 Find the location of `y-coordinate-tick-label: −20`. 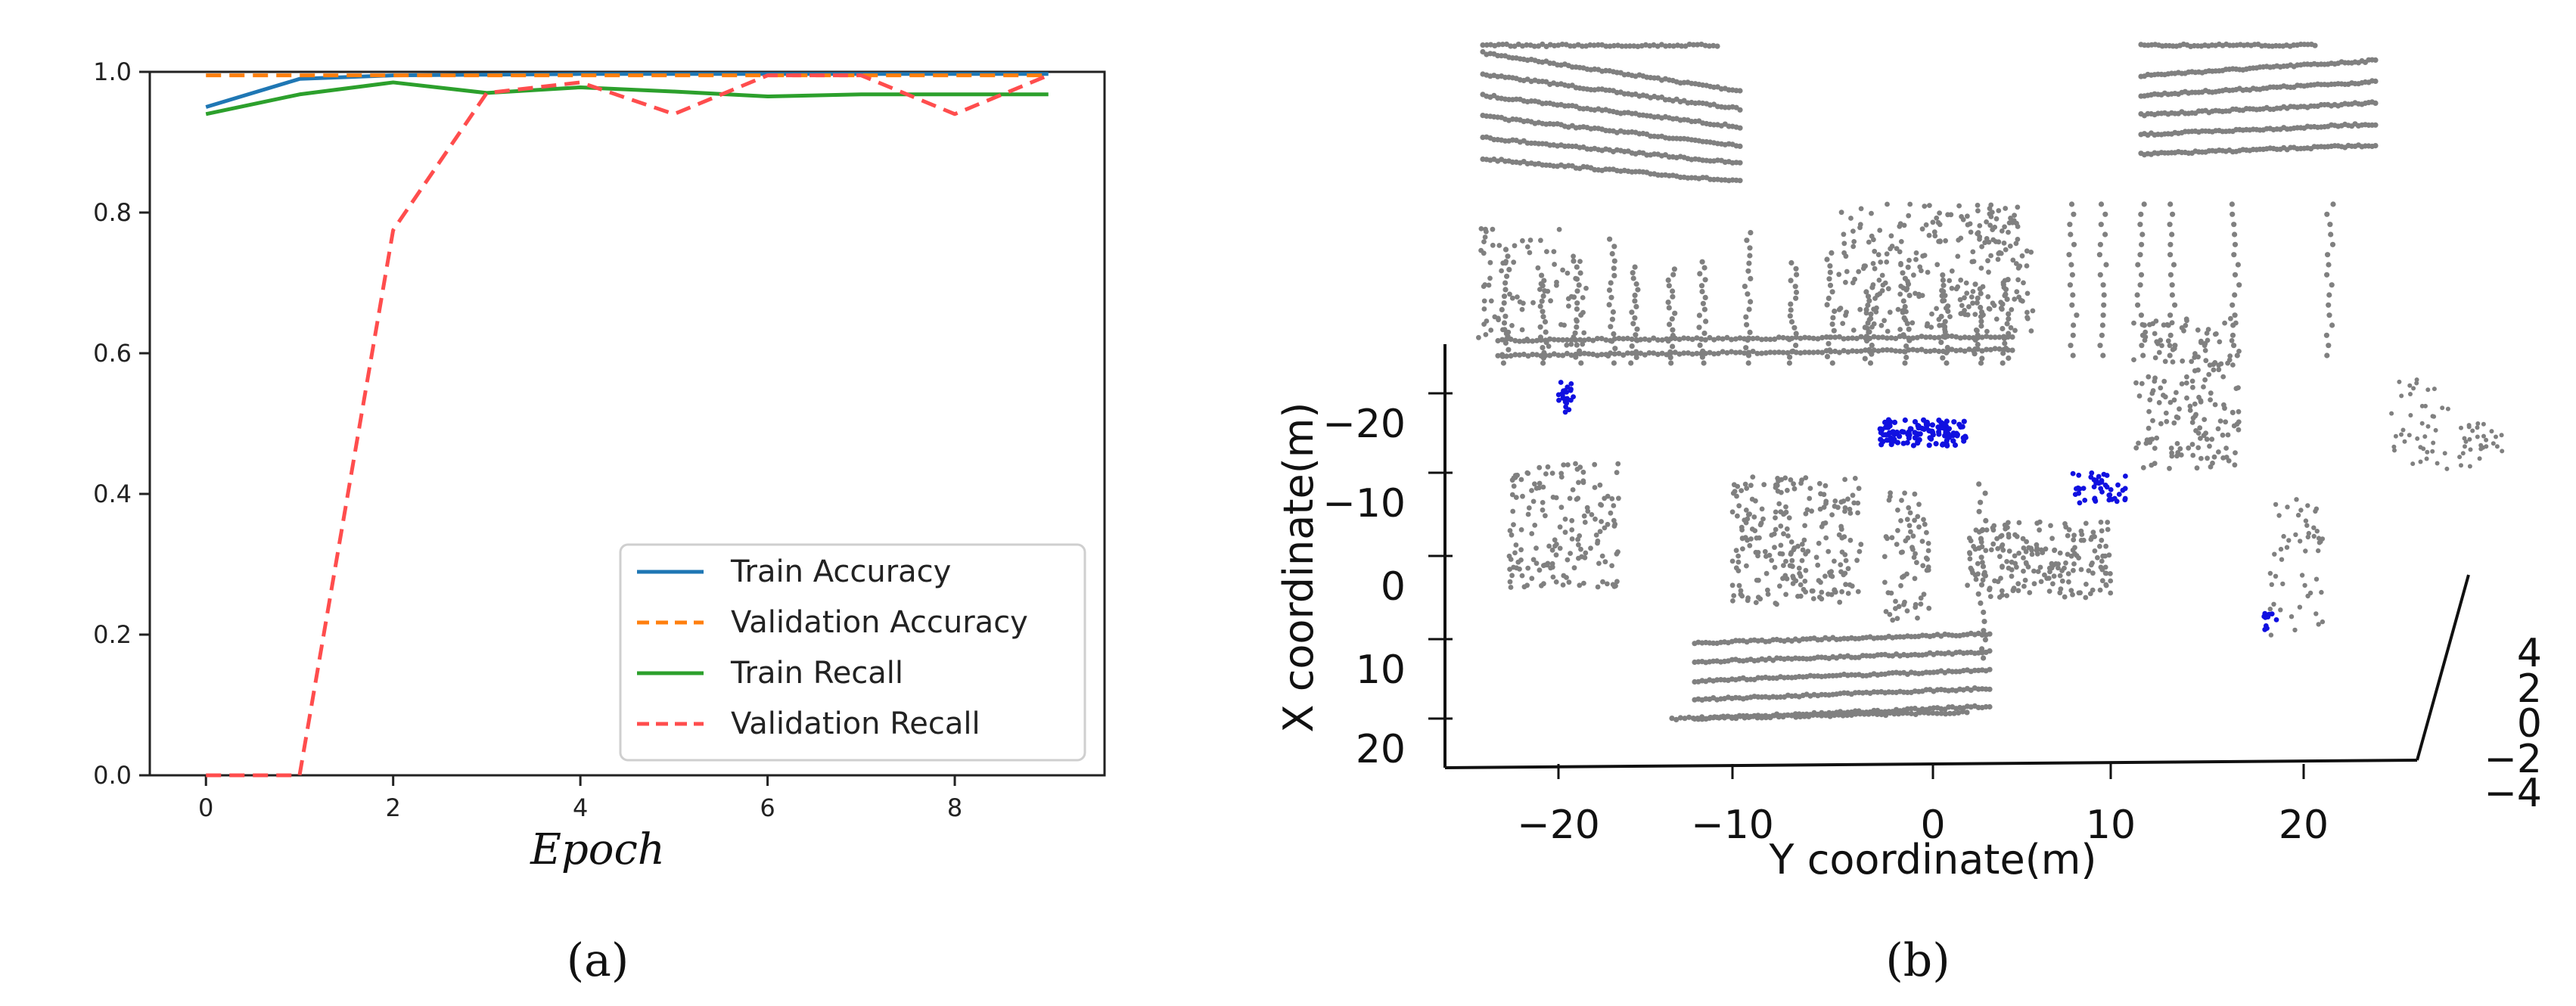

y-coordinate-tick-label: −20 is located at coordinates (1558, 825).